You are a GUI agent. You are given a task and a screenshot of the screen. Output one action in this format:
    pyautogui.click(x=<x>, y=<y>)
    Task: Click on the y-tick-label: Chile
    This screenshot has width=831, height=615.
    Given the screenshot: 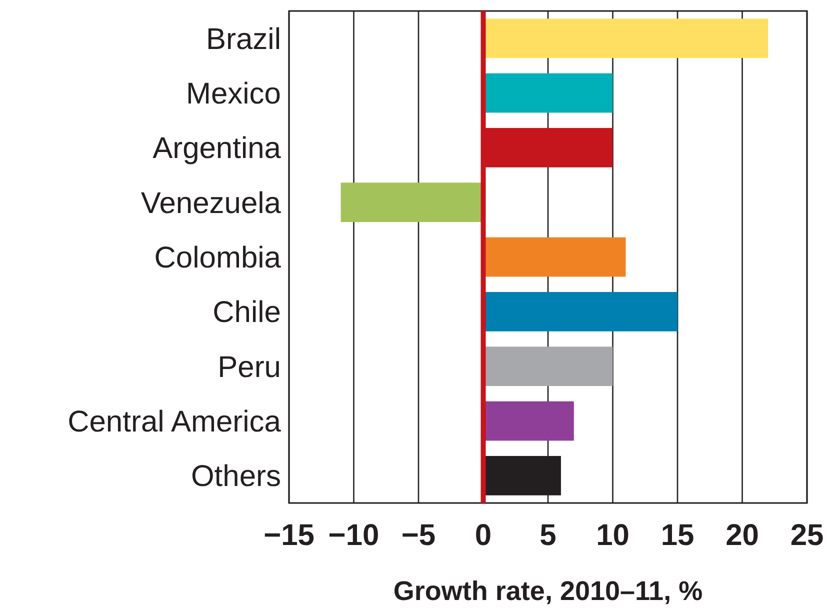 What is the action you would take?
    pyautogui.click(x=246, y=313)
    